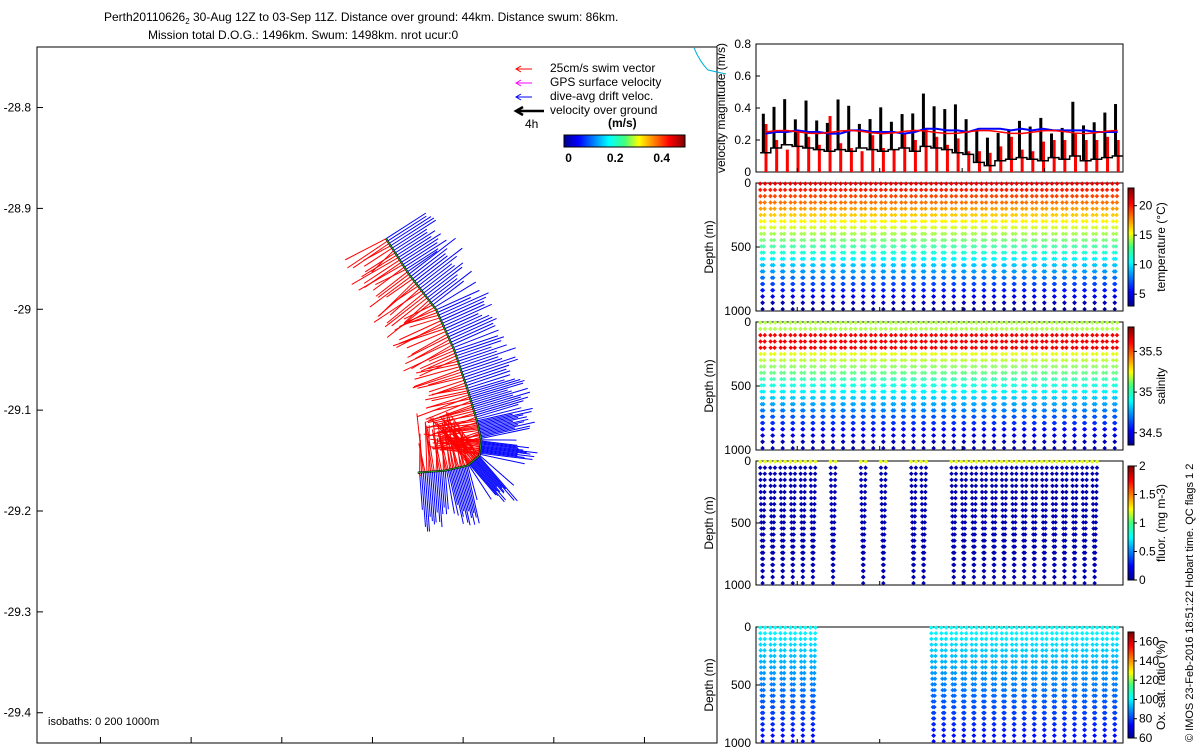 This screenshot has width=1200, height=755. What do you see at coordinates (741, 247) in the screenshot?
I see `profile-ytick-label: 500` at bounding box center [741, 247].